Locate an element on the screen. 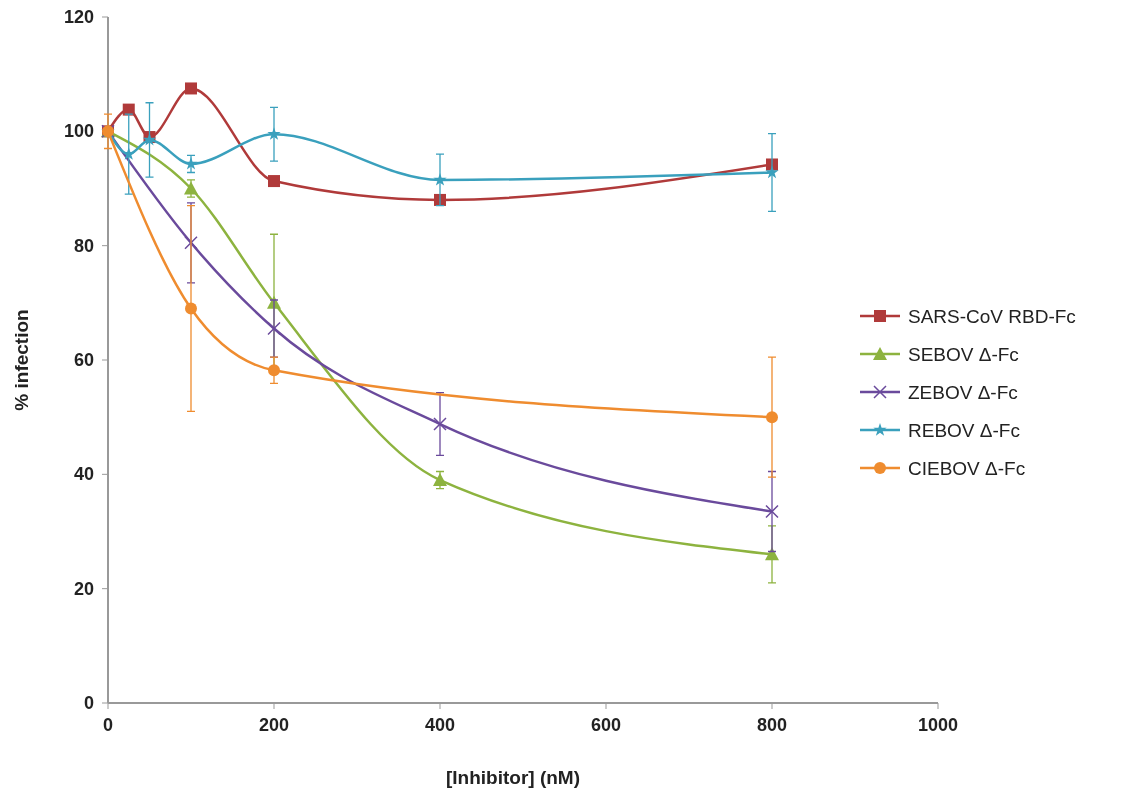  y-tick-label: 40 is located at coordinates (83, 474).